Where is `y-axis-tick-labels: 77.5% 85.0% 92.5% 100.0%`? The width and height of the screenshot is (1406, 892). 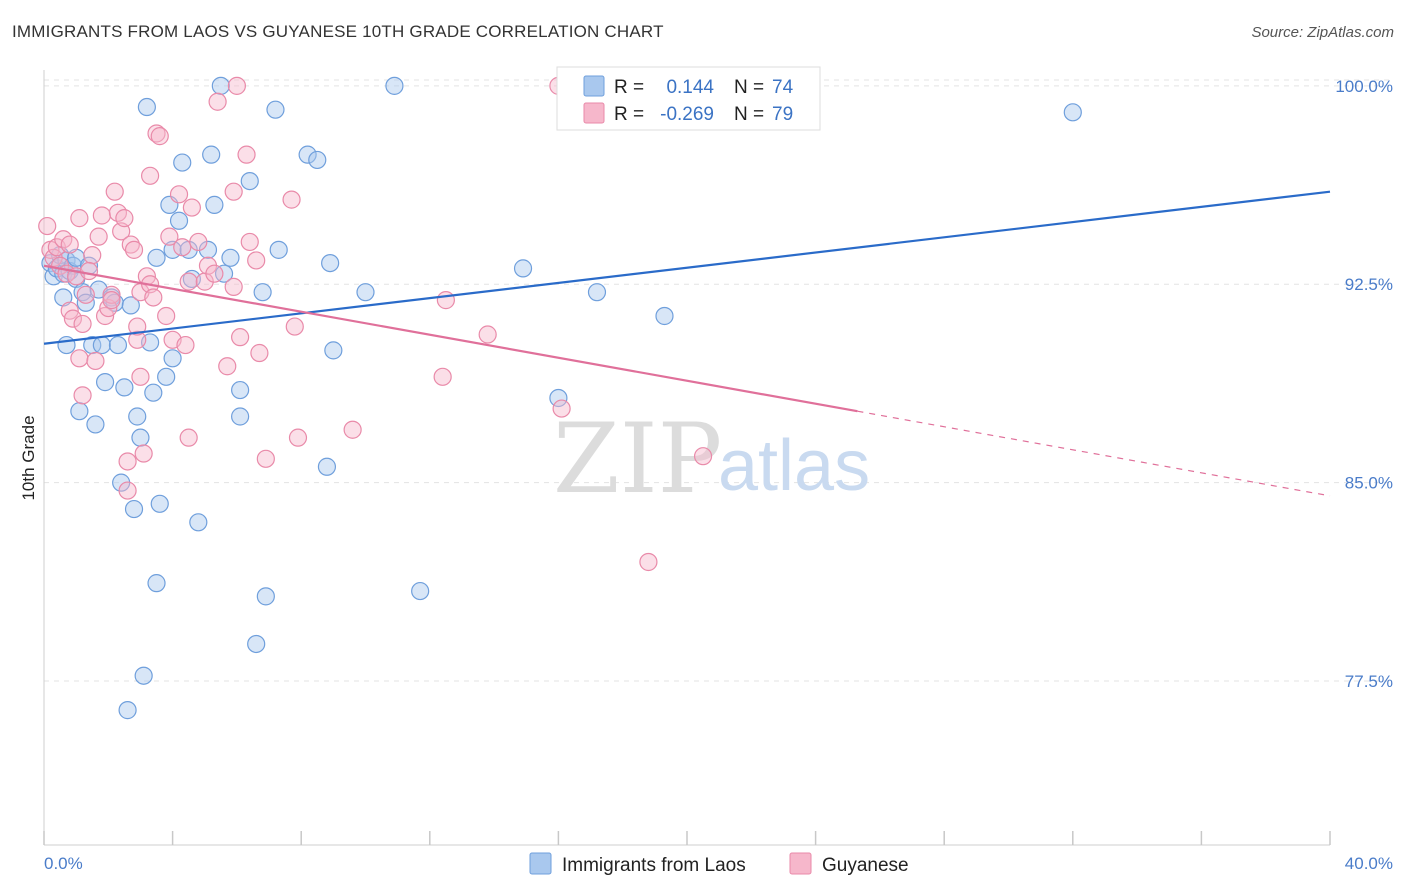
y-axis-tick-labels: 77.5% 85.0% 92.5% 100.0% is located at coordinates (1364, 384).